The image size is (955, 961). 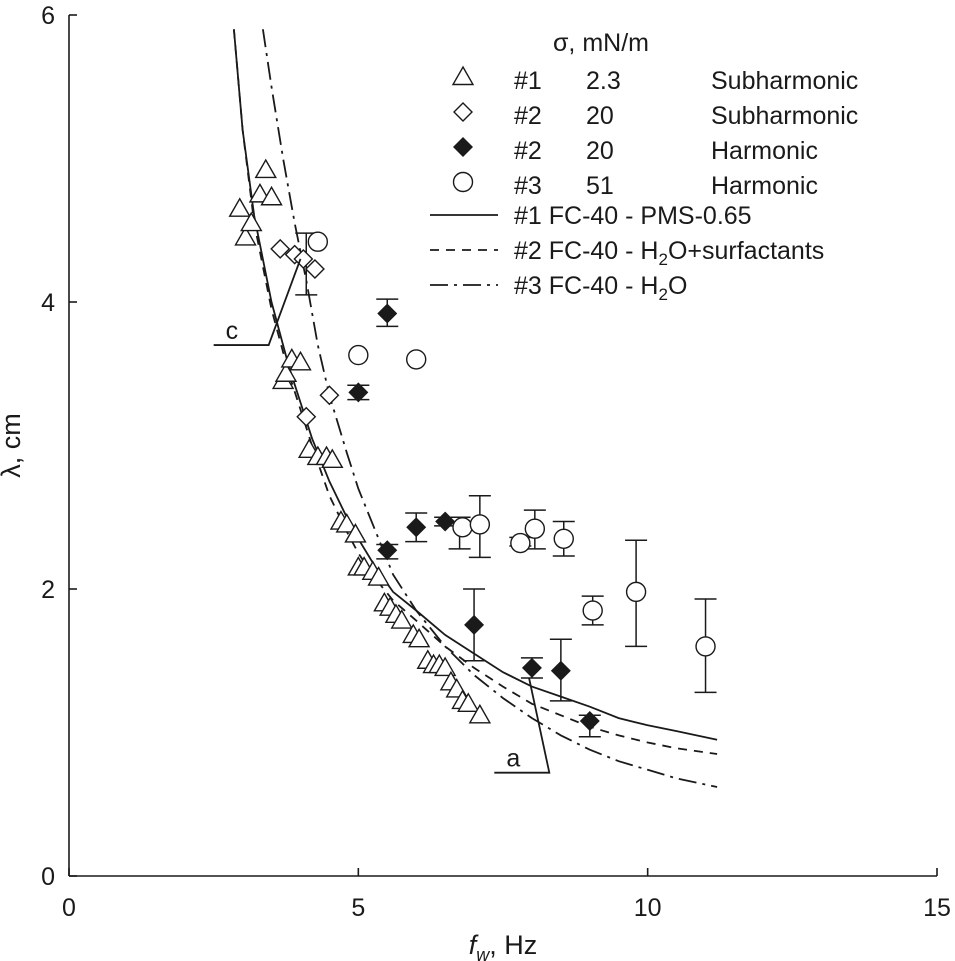 What do you see at coordinates (48, 590) in the screenshot?
I see `y-tick-label-2: 2` at bounding box center [48, 590].